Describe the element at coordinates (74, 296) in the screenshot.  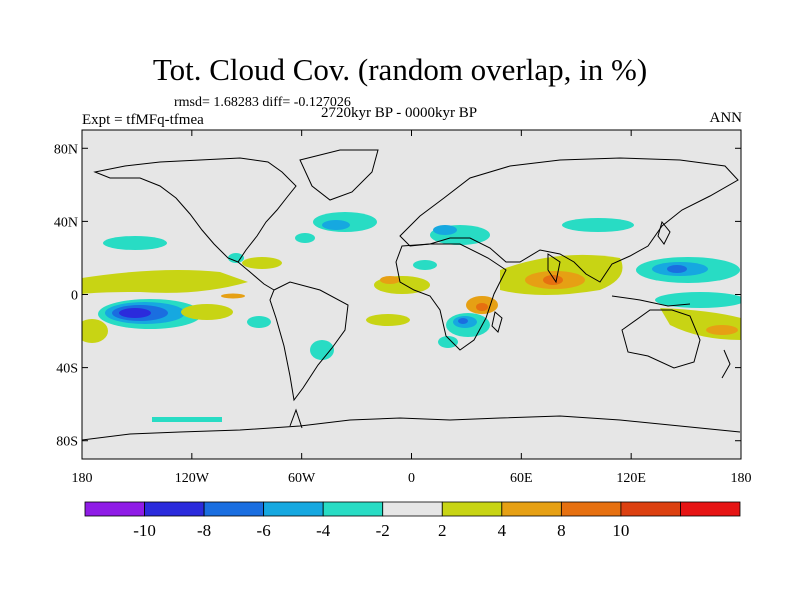
I see `lat-tick-label: 0` at that location.